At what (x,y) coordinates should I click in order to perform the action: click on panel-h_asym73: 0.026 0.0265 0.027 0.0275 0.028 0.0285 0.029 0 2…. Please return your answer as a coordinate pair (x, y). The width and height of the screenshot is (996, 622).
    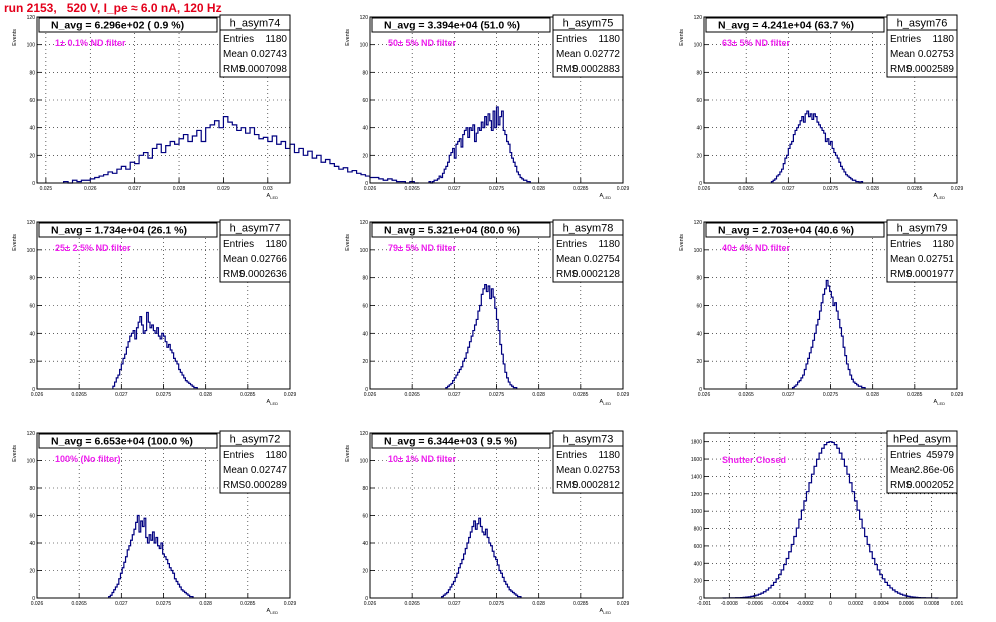
    Looking at the image, I should click on (487, 522).